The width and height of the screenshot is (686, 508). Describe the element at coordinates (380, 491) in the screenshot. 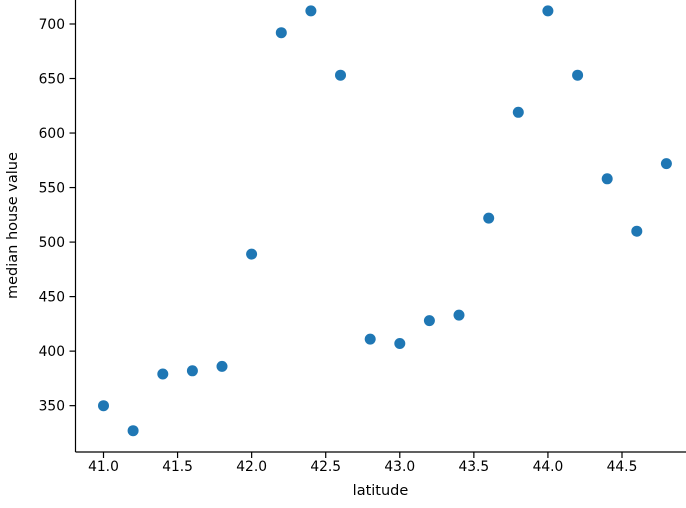

I see `x-axis-label: latitude` at that location.